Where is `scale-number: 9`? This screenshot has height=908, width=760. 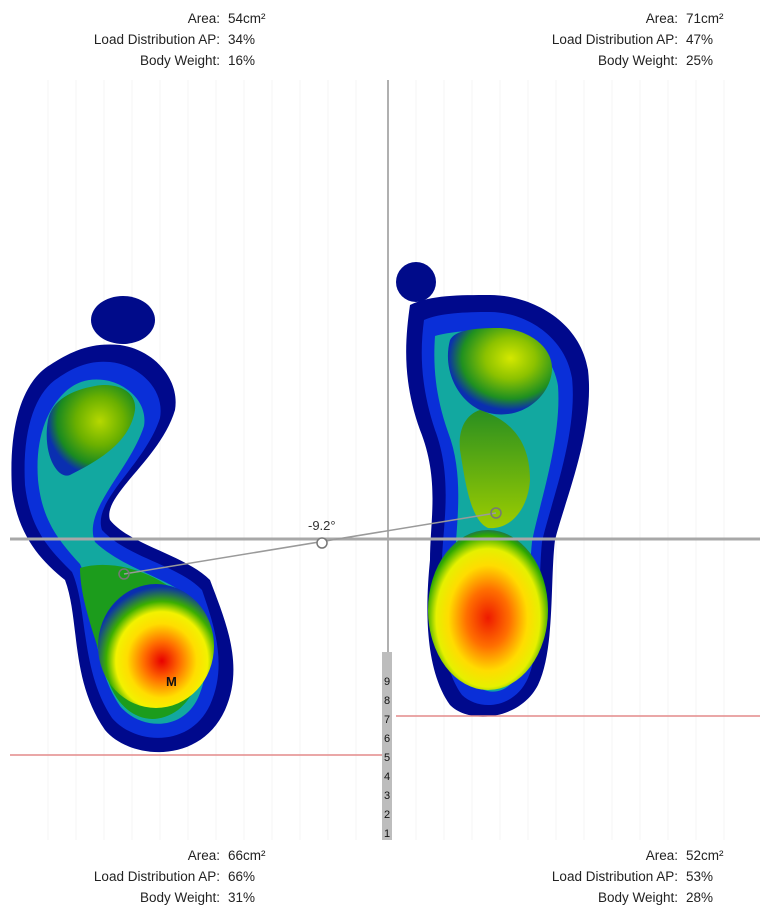
scale-number: 9 is located at coordinates (387, 682).